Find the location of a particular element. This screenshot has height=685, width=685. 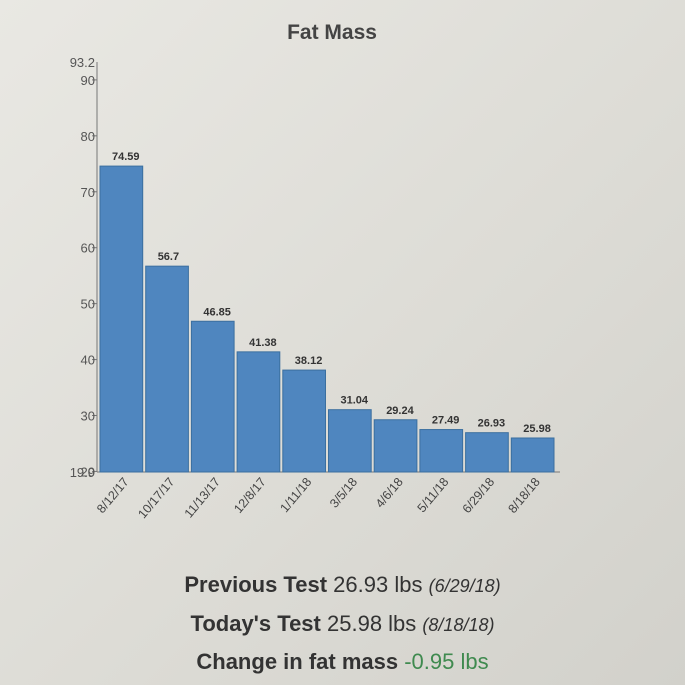

x-tick-label: 8/12/17 is located at coordinates (113, 495).